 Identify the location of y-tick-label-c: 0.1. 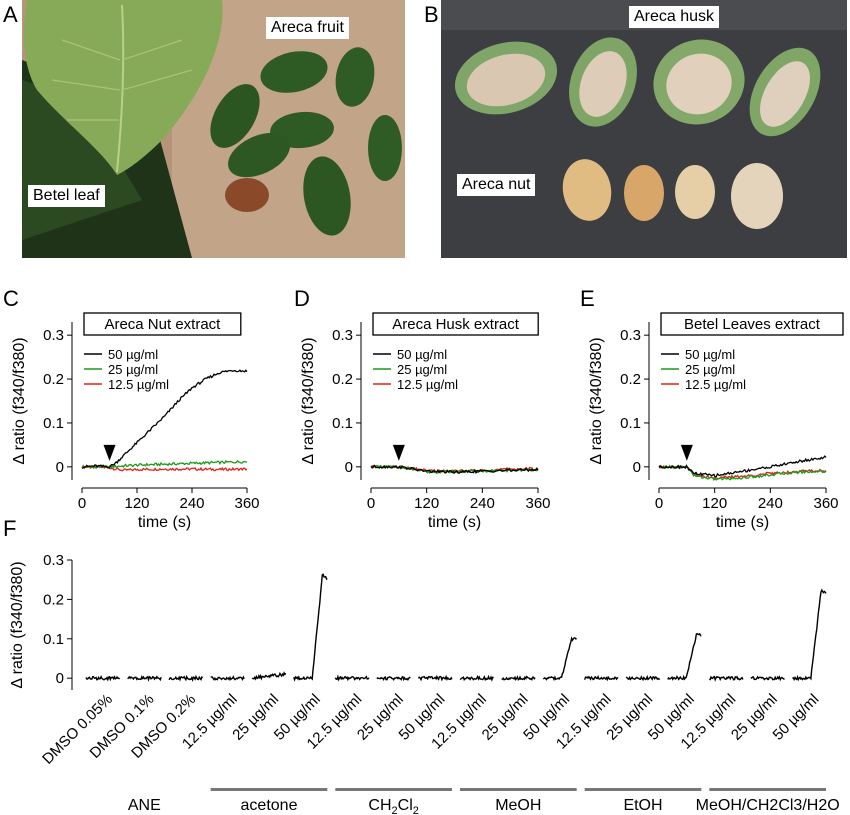
(53, 423).